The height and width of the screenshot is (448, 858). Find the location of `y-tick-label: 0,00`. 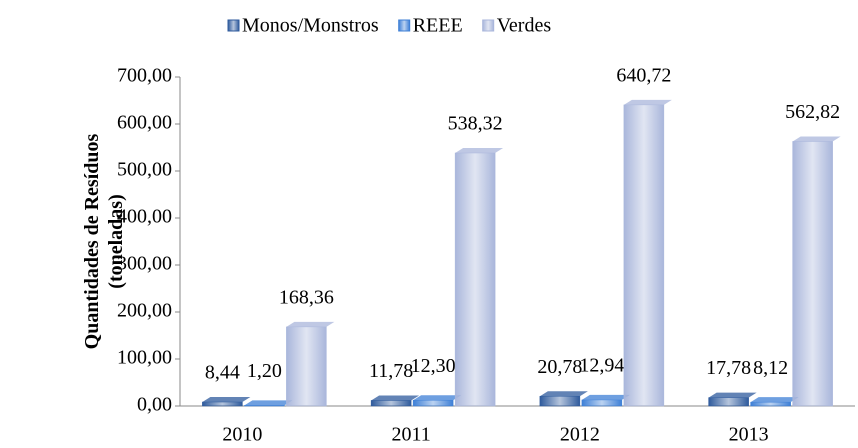

y-tick-label: 0,00 is located at coordinates (154, 405).